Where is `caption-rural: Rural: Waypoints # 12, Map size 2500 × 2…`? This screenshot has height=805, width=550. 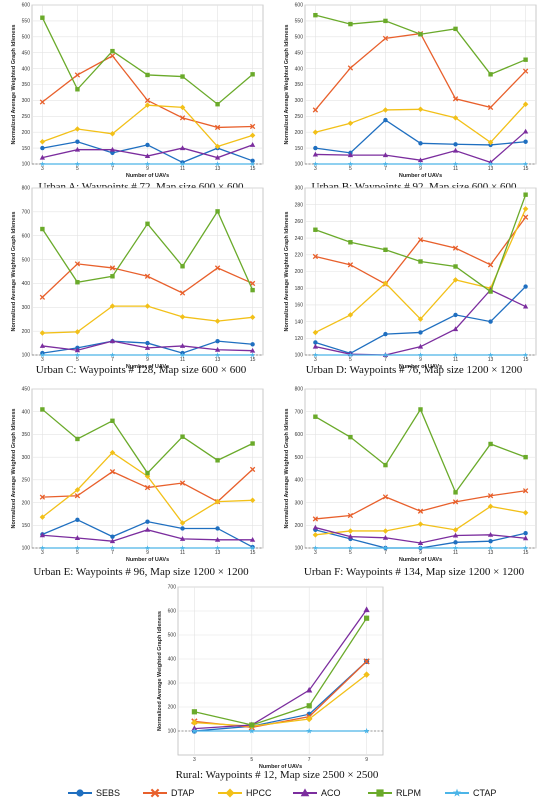
caption-rural: Rural: Waypoints # 12, Map size 2500 × 2… is located at coordinates (277, 775).